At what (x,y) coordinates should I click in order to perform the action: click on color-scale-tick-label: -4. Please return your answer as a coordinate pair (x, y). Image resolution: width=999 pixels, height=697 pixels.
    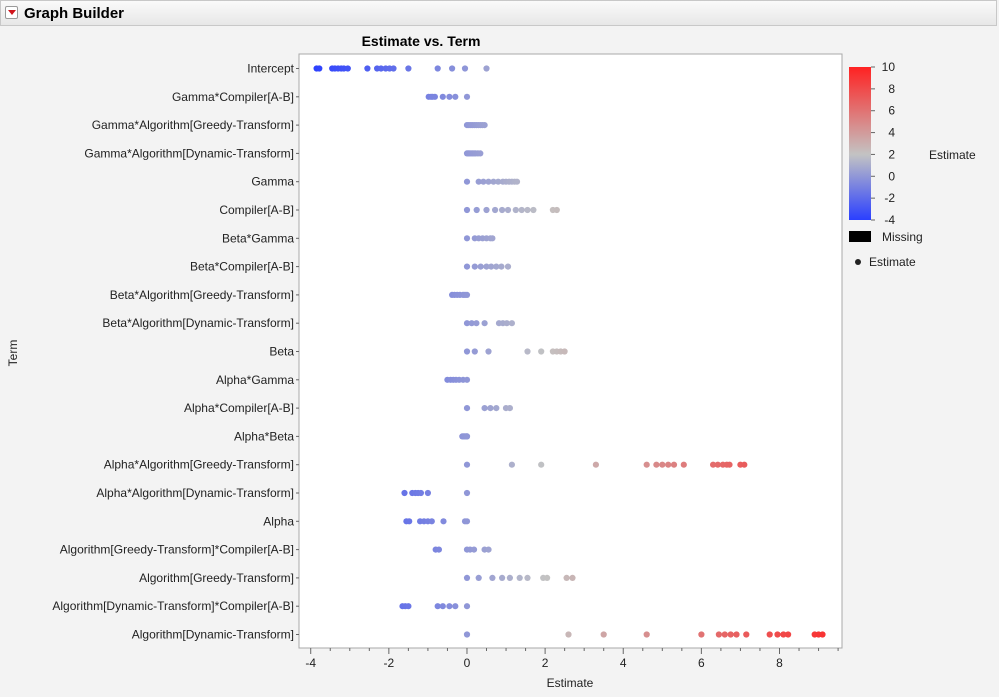
    Looking at the image, I should click on (889, 220).